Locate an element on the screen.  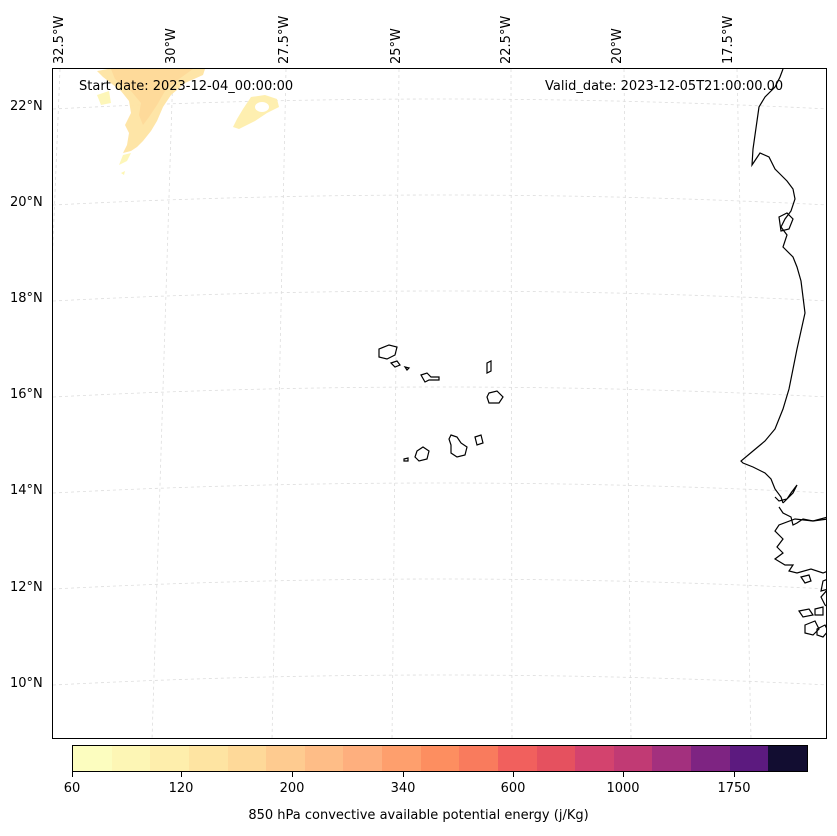
cape-field is located at coordinates (188, 122).